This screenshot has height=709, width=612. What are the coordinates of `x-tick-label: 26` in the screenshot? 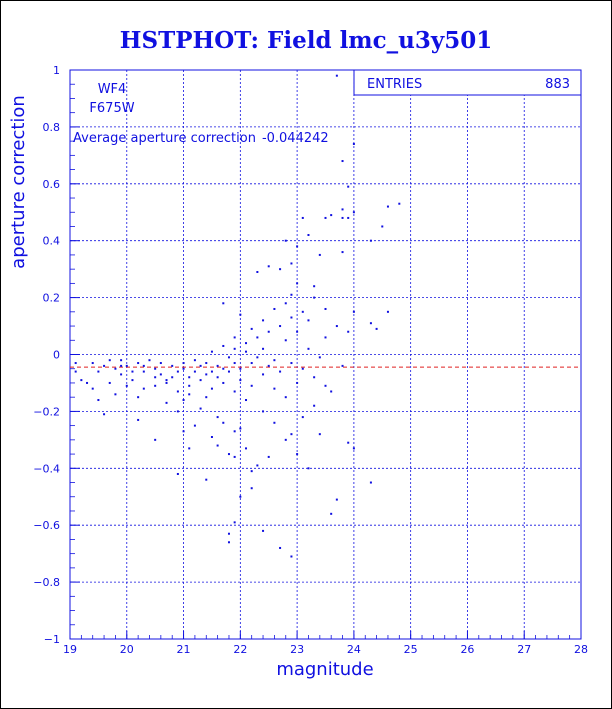 It's located at (467, 649).